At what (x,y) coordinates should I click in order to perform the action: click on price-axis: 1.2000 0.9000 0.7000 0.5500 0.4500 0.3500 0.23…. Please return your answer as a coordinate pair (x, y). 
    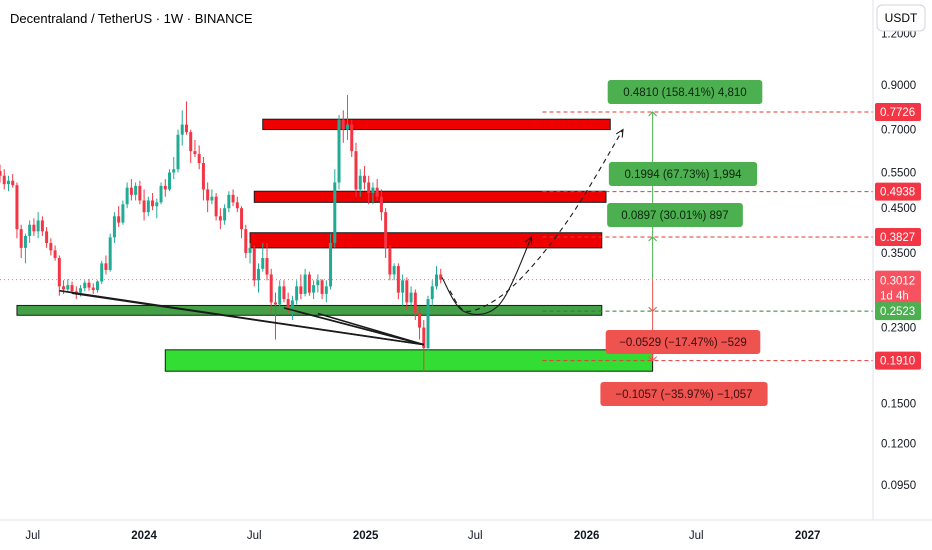
    Looking at the image, I should click on (898, 260).